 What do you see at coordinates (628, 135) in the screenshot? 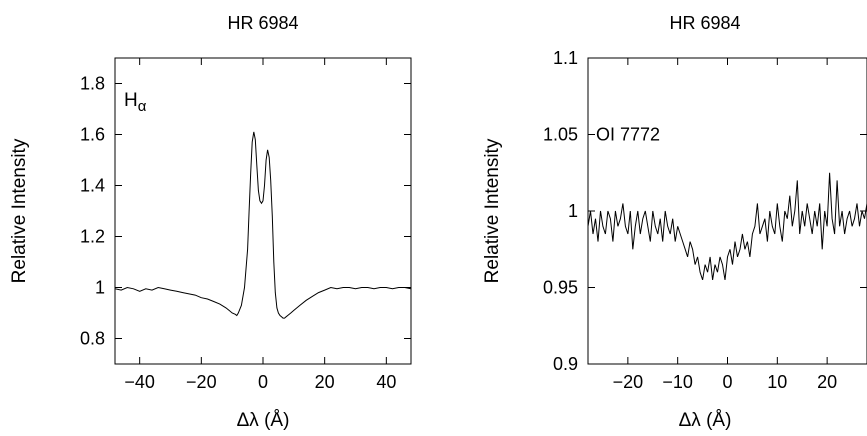
I see `panel-2-annotation: OI 7772` at bounding box center [628, 135].